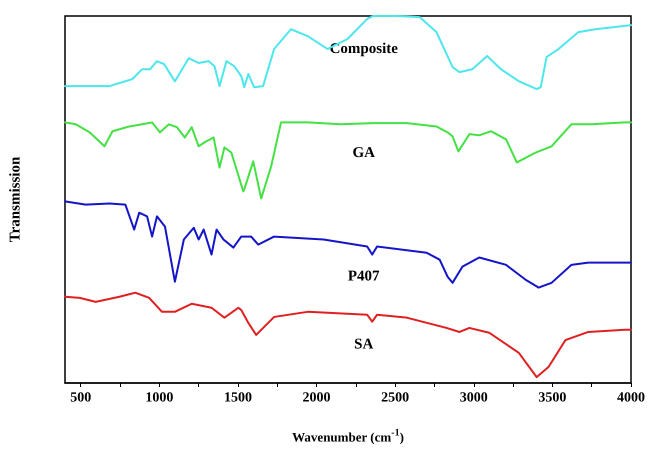 This screenshot has height=453, width=648. Describe the element at coordinates (364, 276) in the screenshot. I see `series-label: P407` at that location.